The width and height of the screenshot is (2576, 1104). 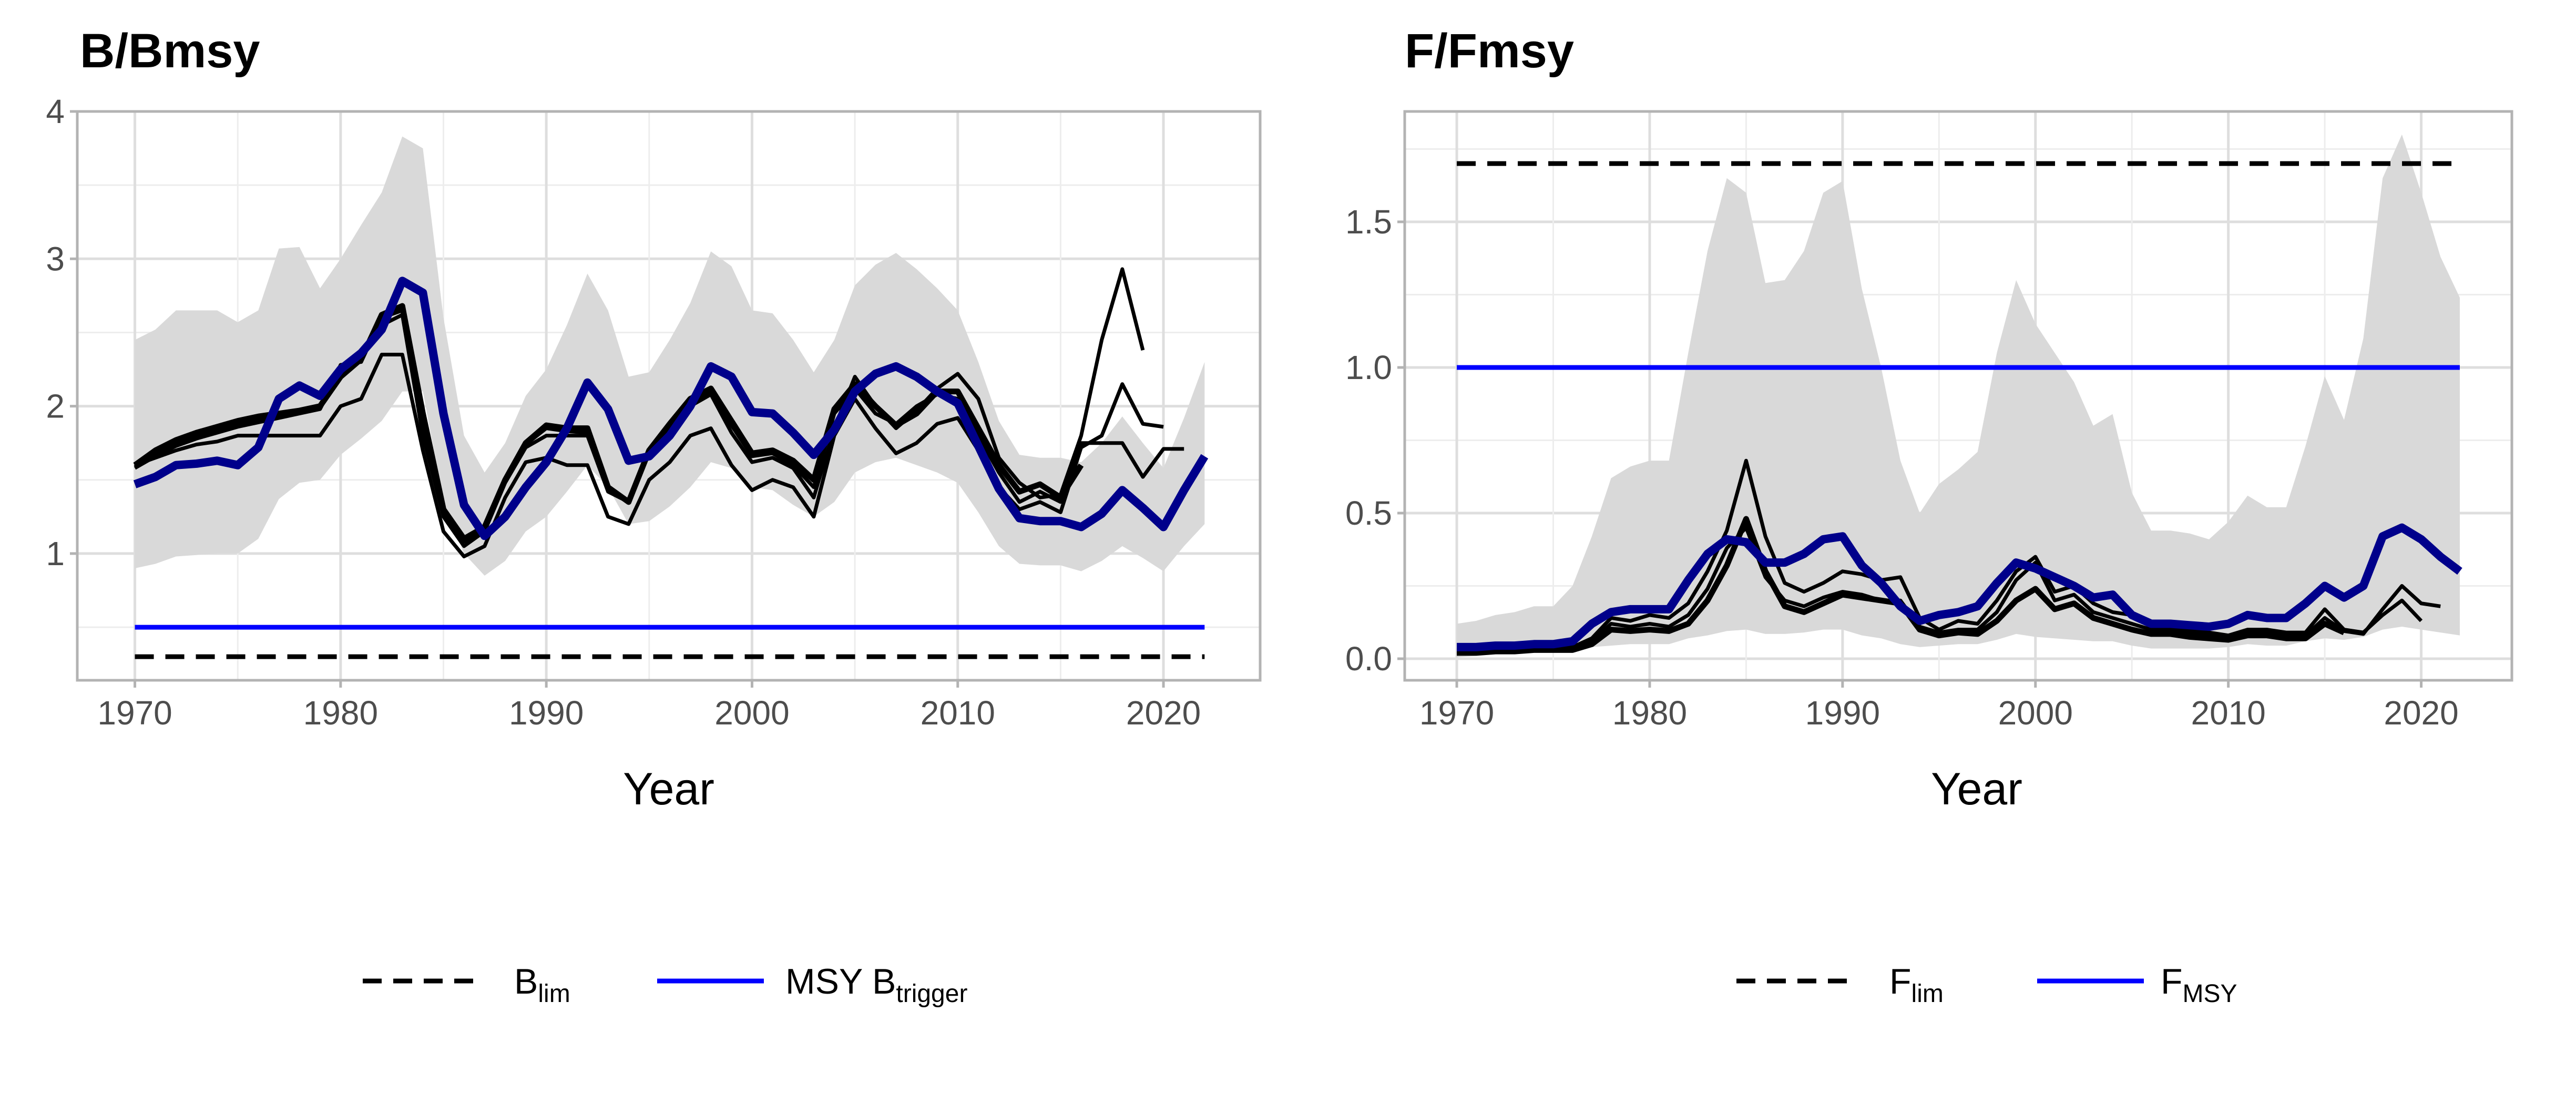 I want to click on chart-title: B/Bmsy, so click(x=170, y=51).